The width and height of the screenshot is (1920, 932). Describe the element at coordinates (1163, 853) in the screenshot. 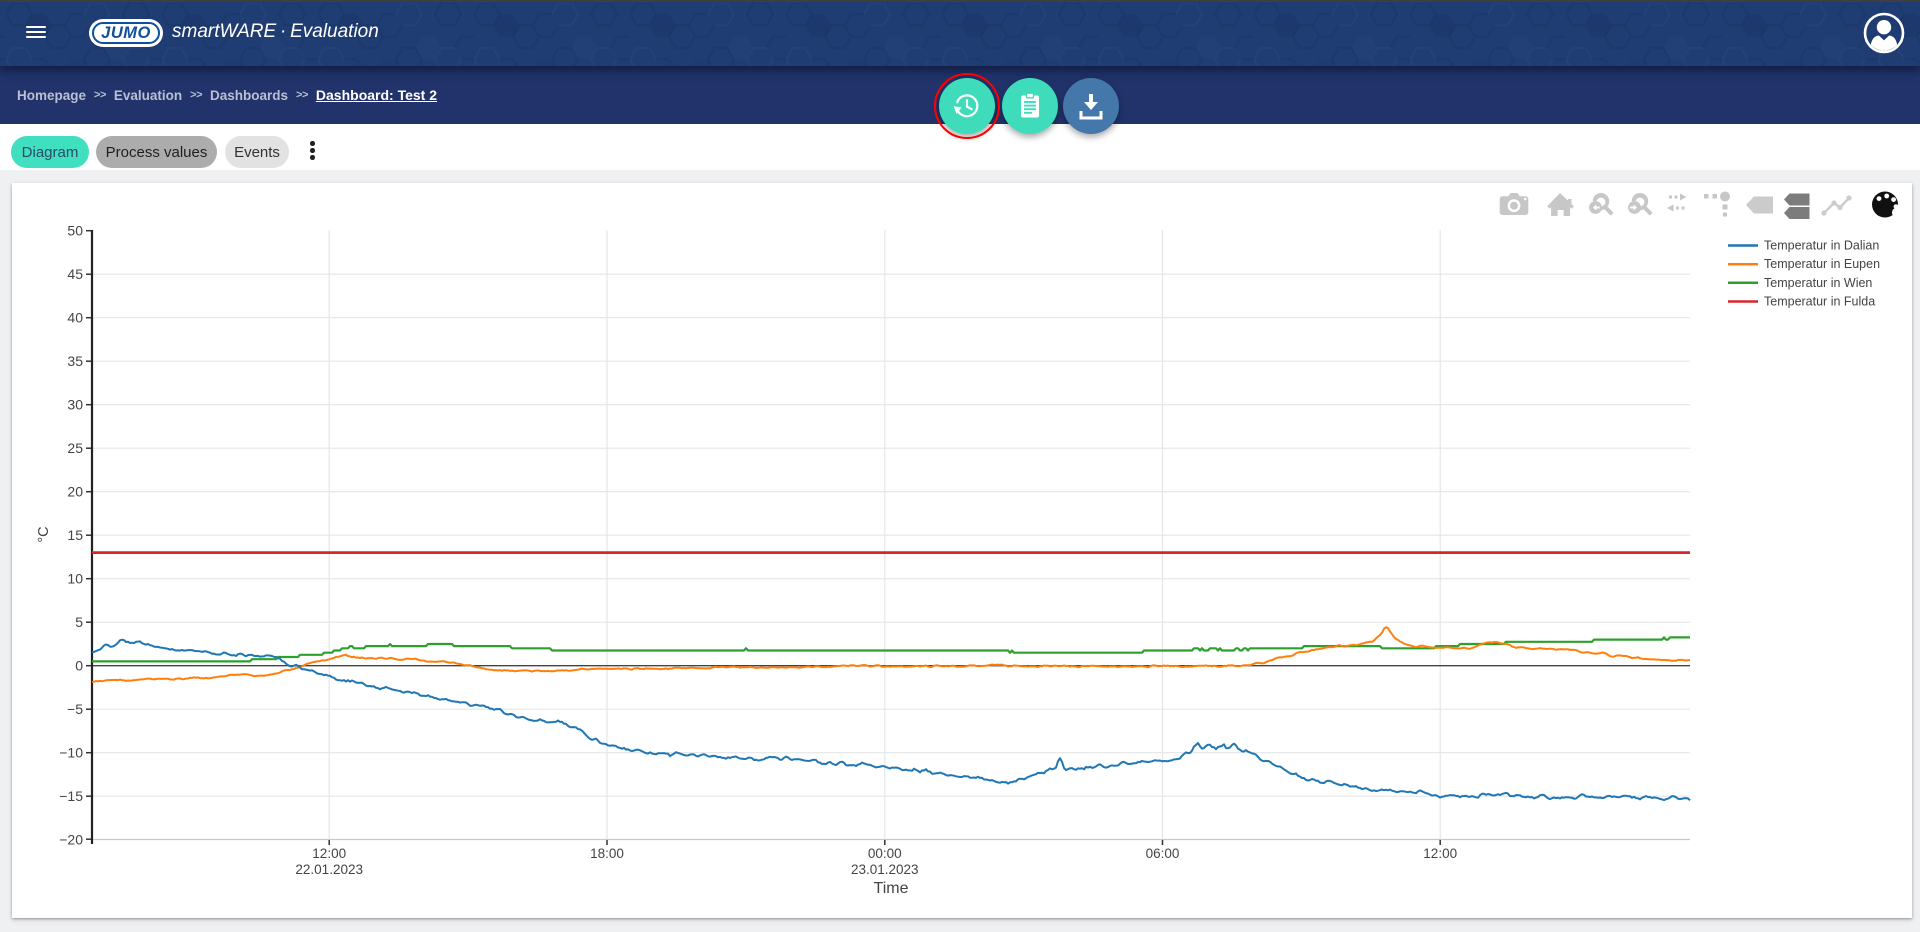

I see `svg-text: 06:00` at that location.